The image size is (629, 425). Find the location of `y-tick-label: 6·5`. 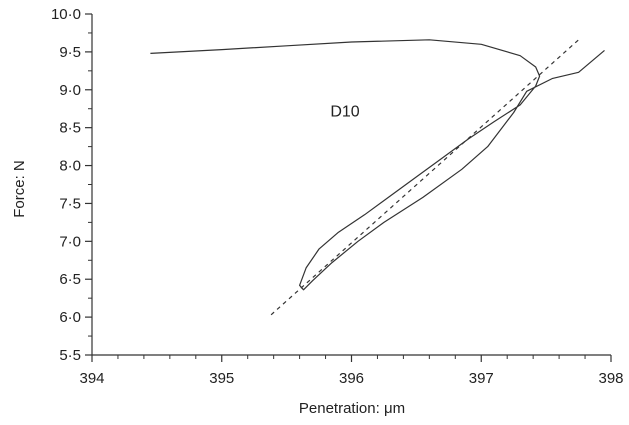

y-tick-label: 6·5 is located at coordinates (70, 279).